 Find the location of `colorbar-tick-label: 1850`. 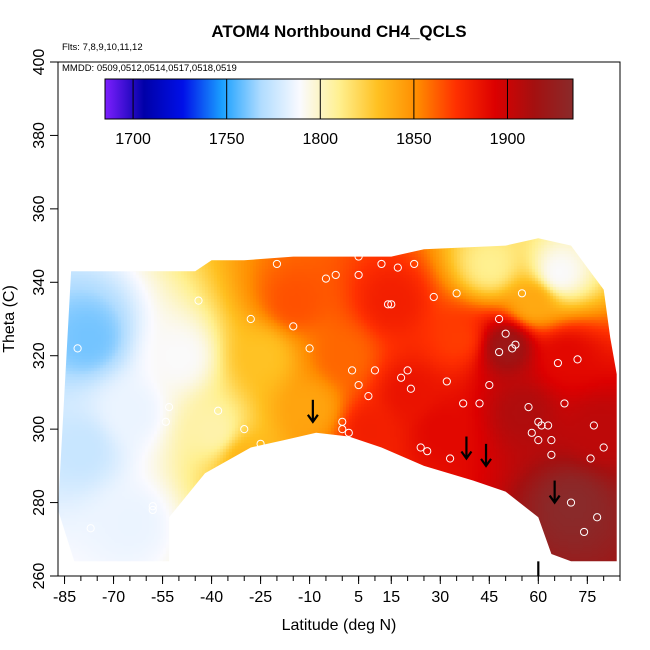

colorbar-tick-label: 1850 is located at coordinates (414, 139).